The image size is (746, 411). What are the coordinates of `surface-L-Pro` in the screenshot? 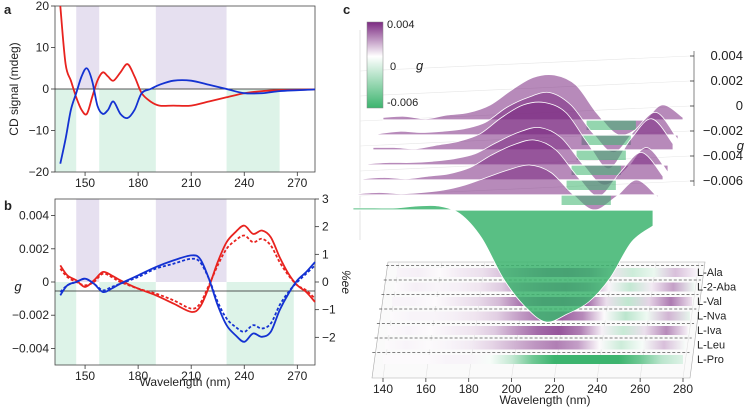 It's located at (503, 263).